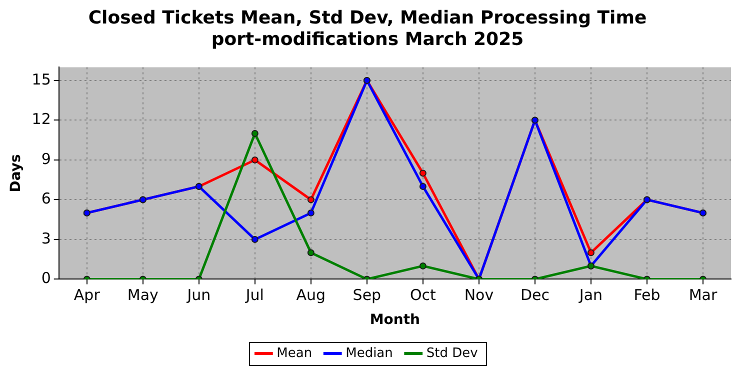  Describe the element at coordinates (535, 295) in the screenshot. I see `x-tick-label: Dec` at that location.